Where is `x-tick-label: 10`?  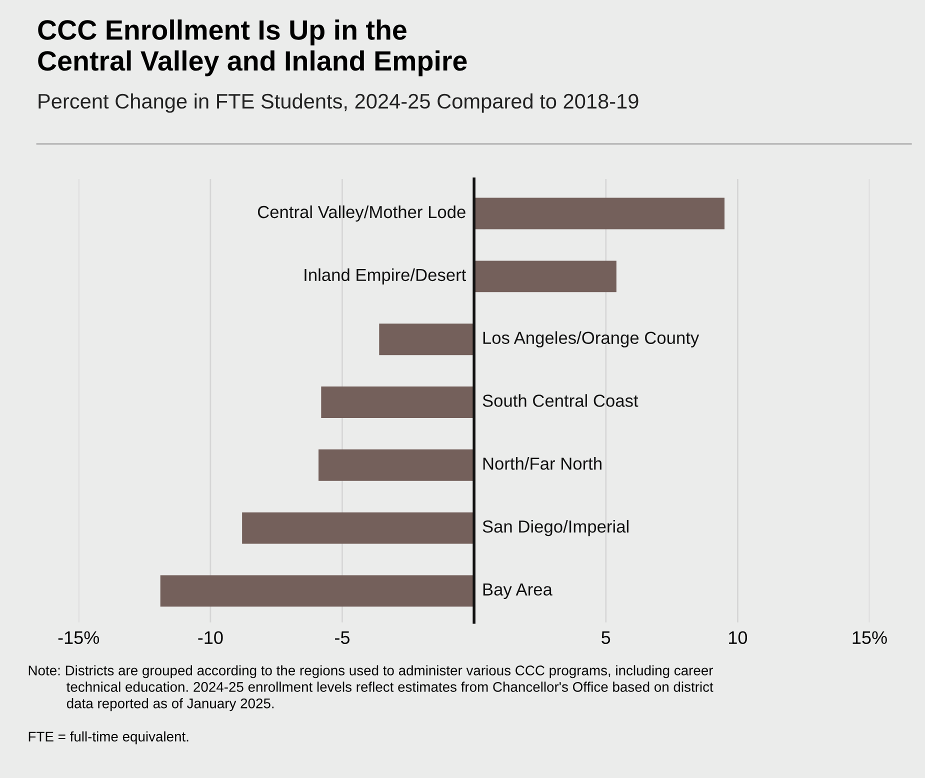
x-tick-label: 10 is located at coordinates (738, 637).